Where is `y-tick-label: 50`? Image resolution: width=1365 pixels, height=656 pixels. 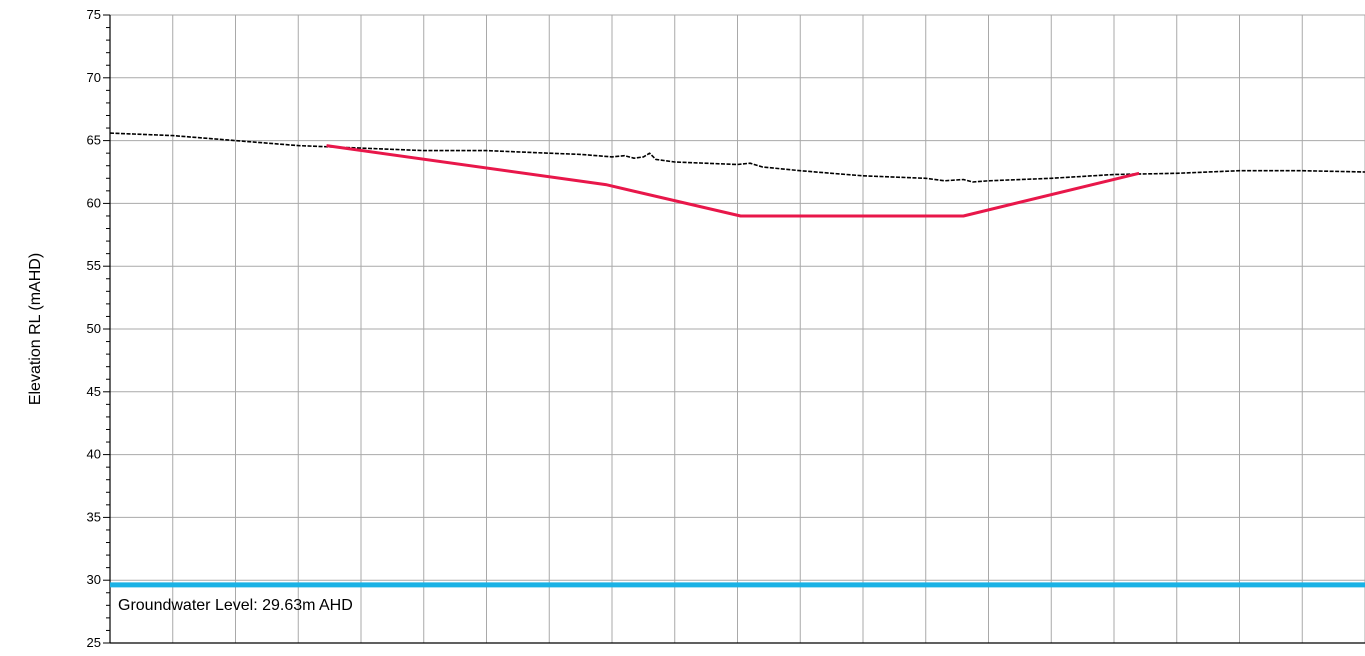
y-tick-label: 50 is located at coordinates (94, 328).